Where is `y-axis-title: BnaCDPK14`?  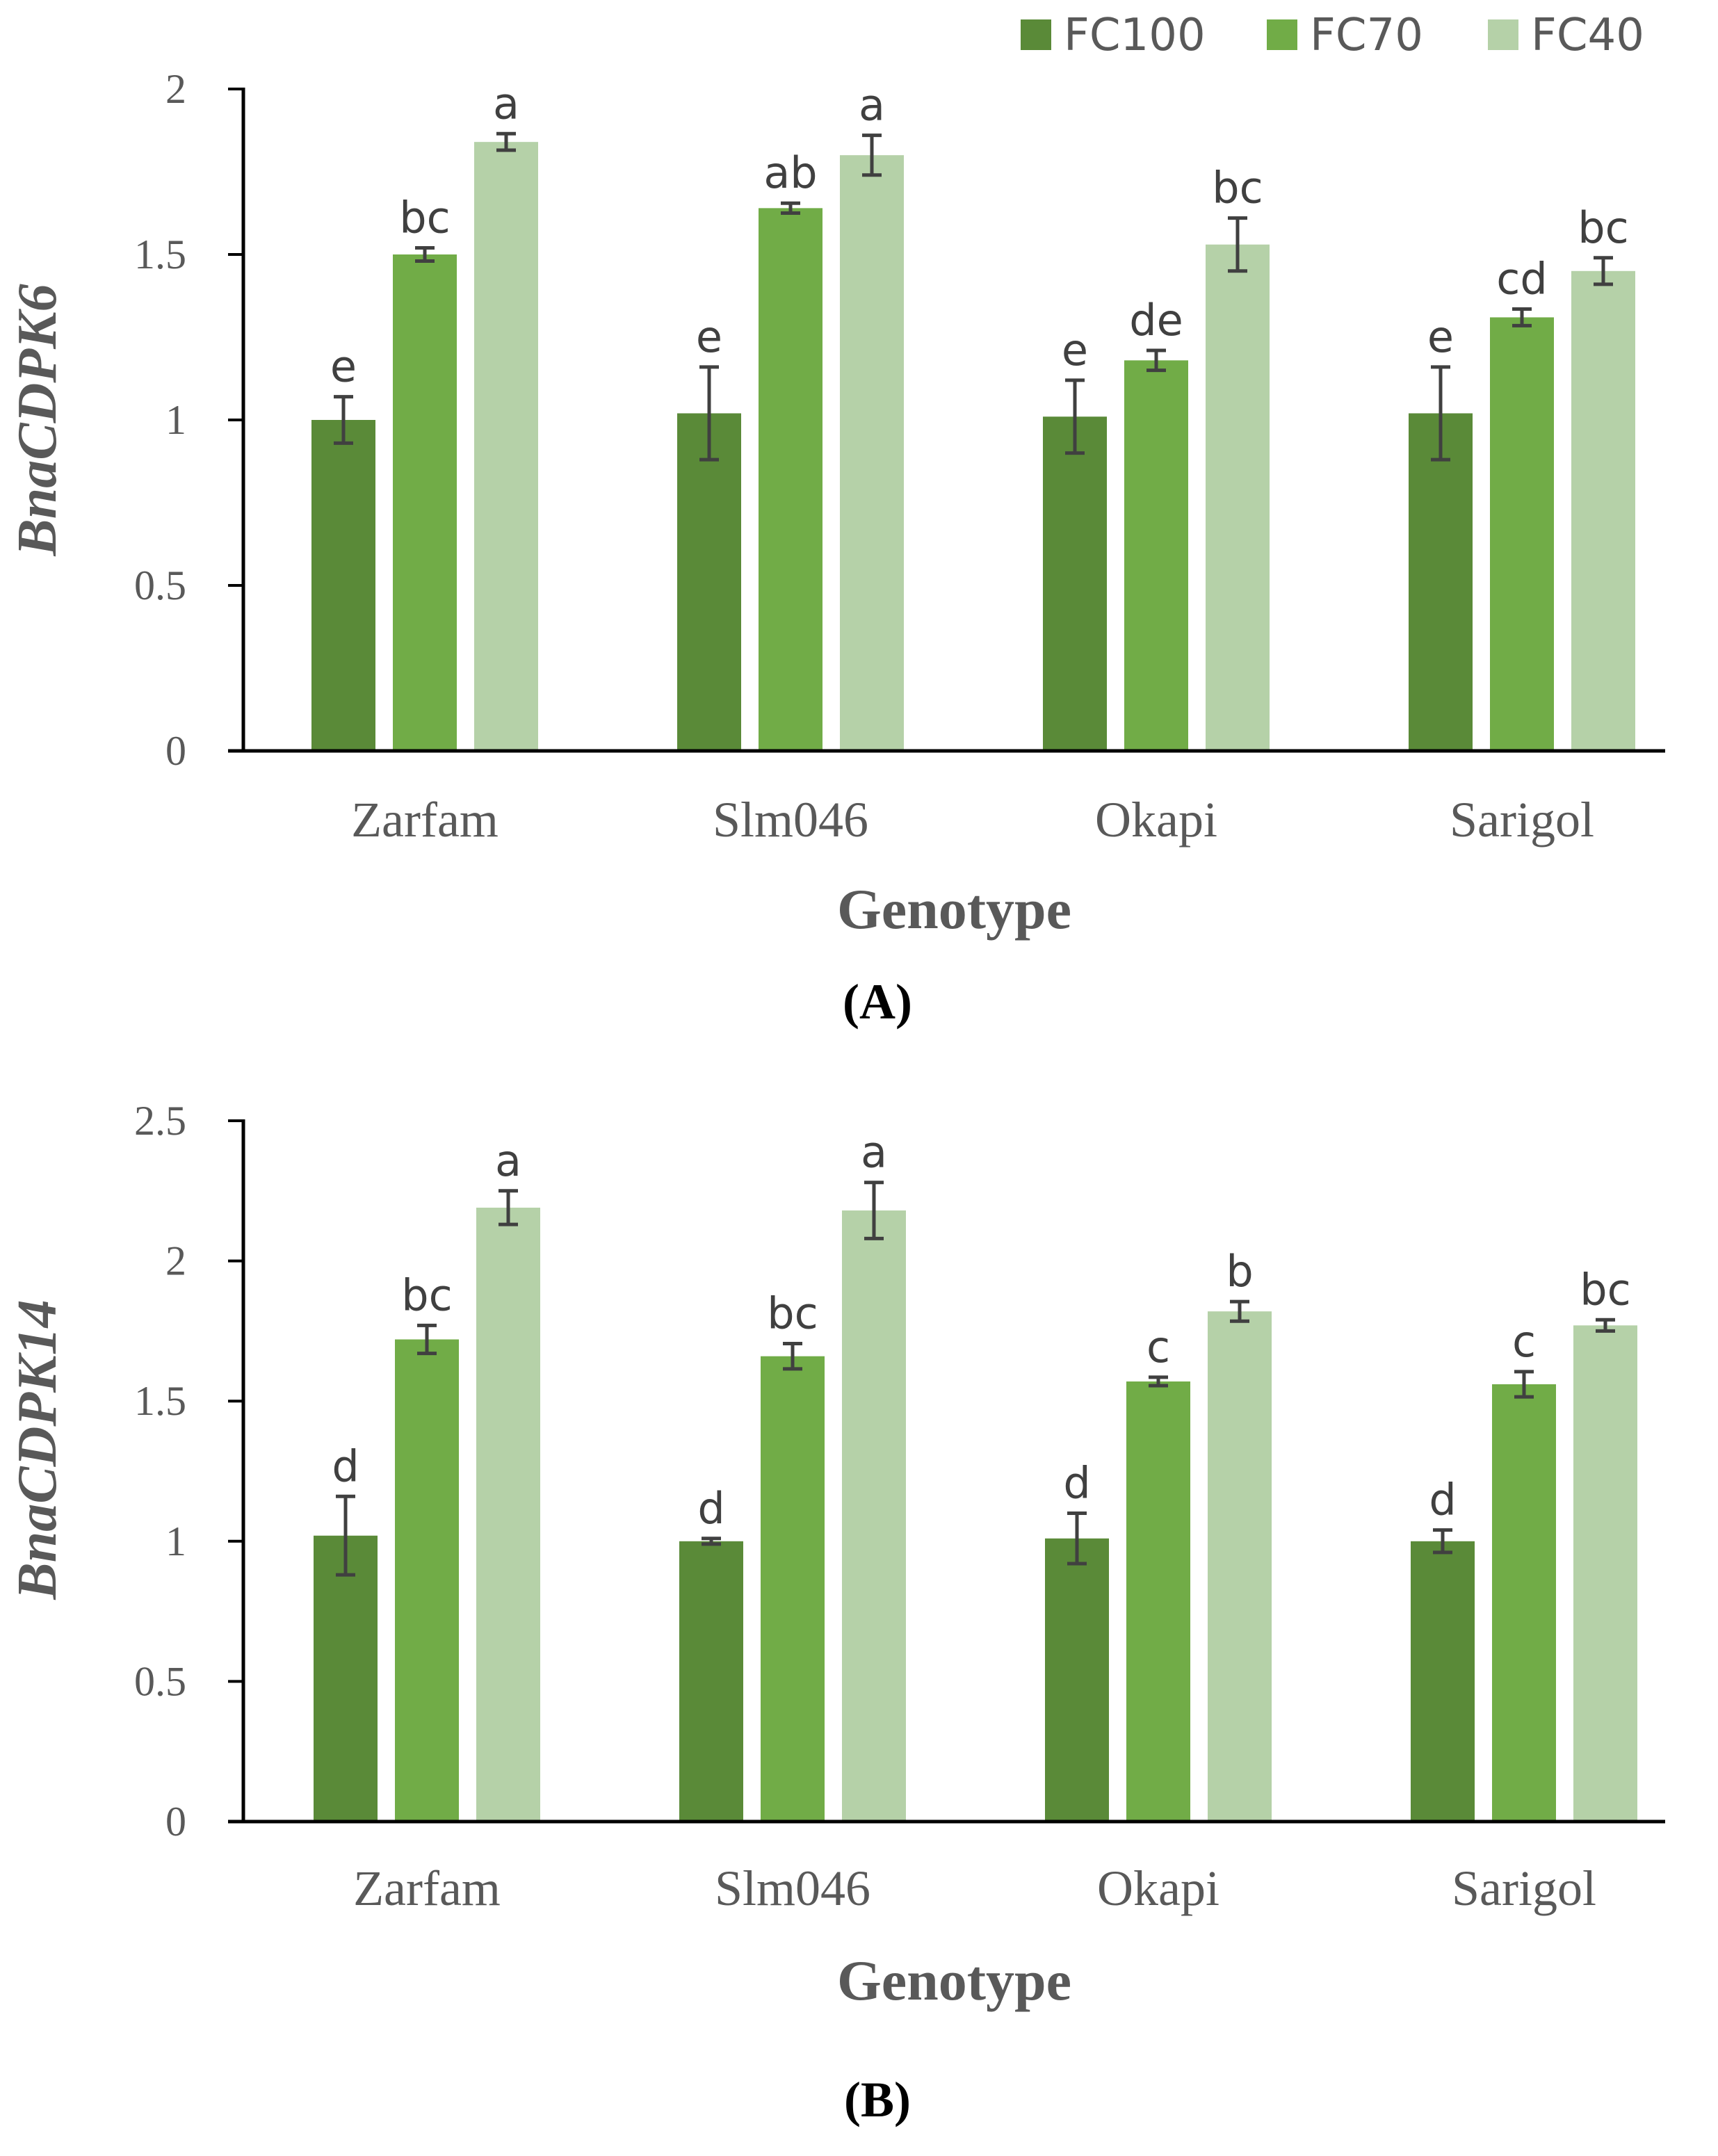 y-axis-title: BnaCDPK14 is located at coordinates (37, 1449).